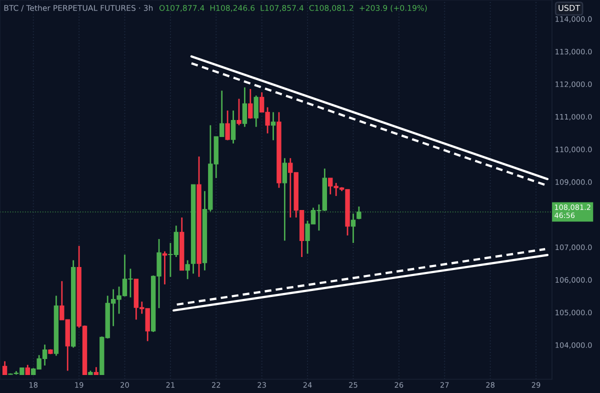 The width and height of the screenshot is (600, 393). What do you see at coordinates (569, 7) in the screenshot?
I see `y-axis-title: USDT` at bounding box center [569, 7].